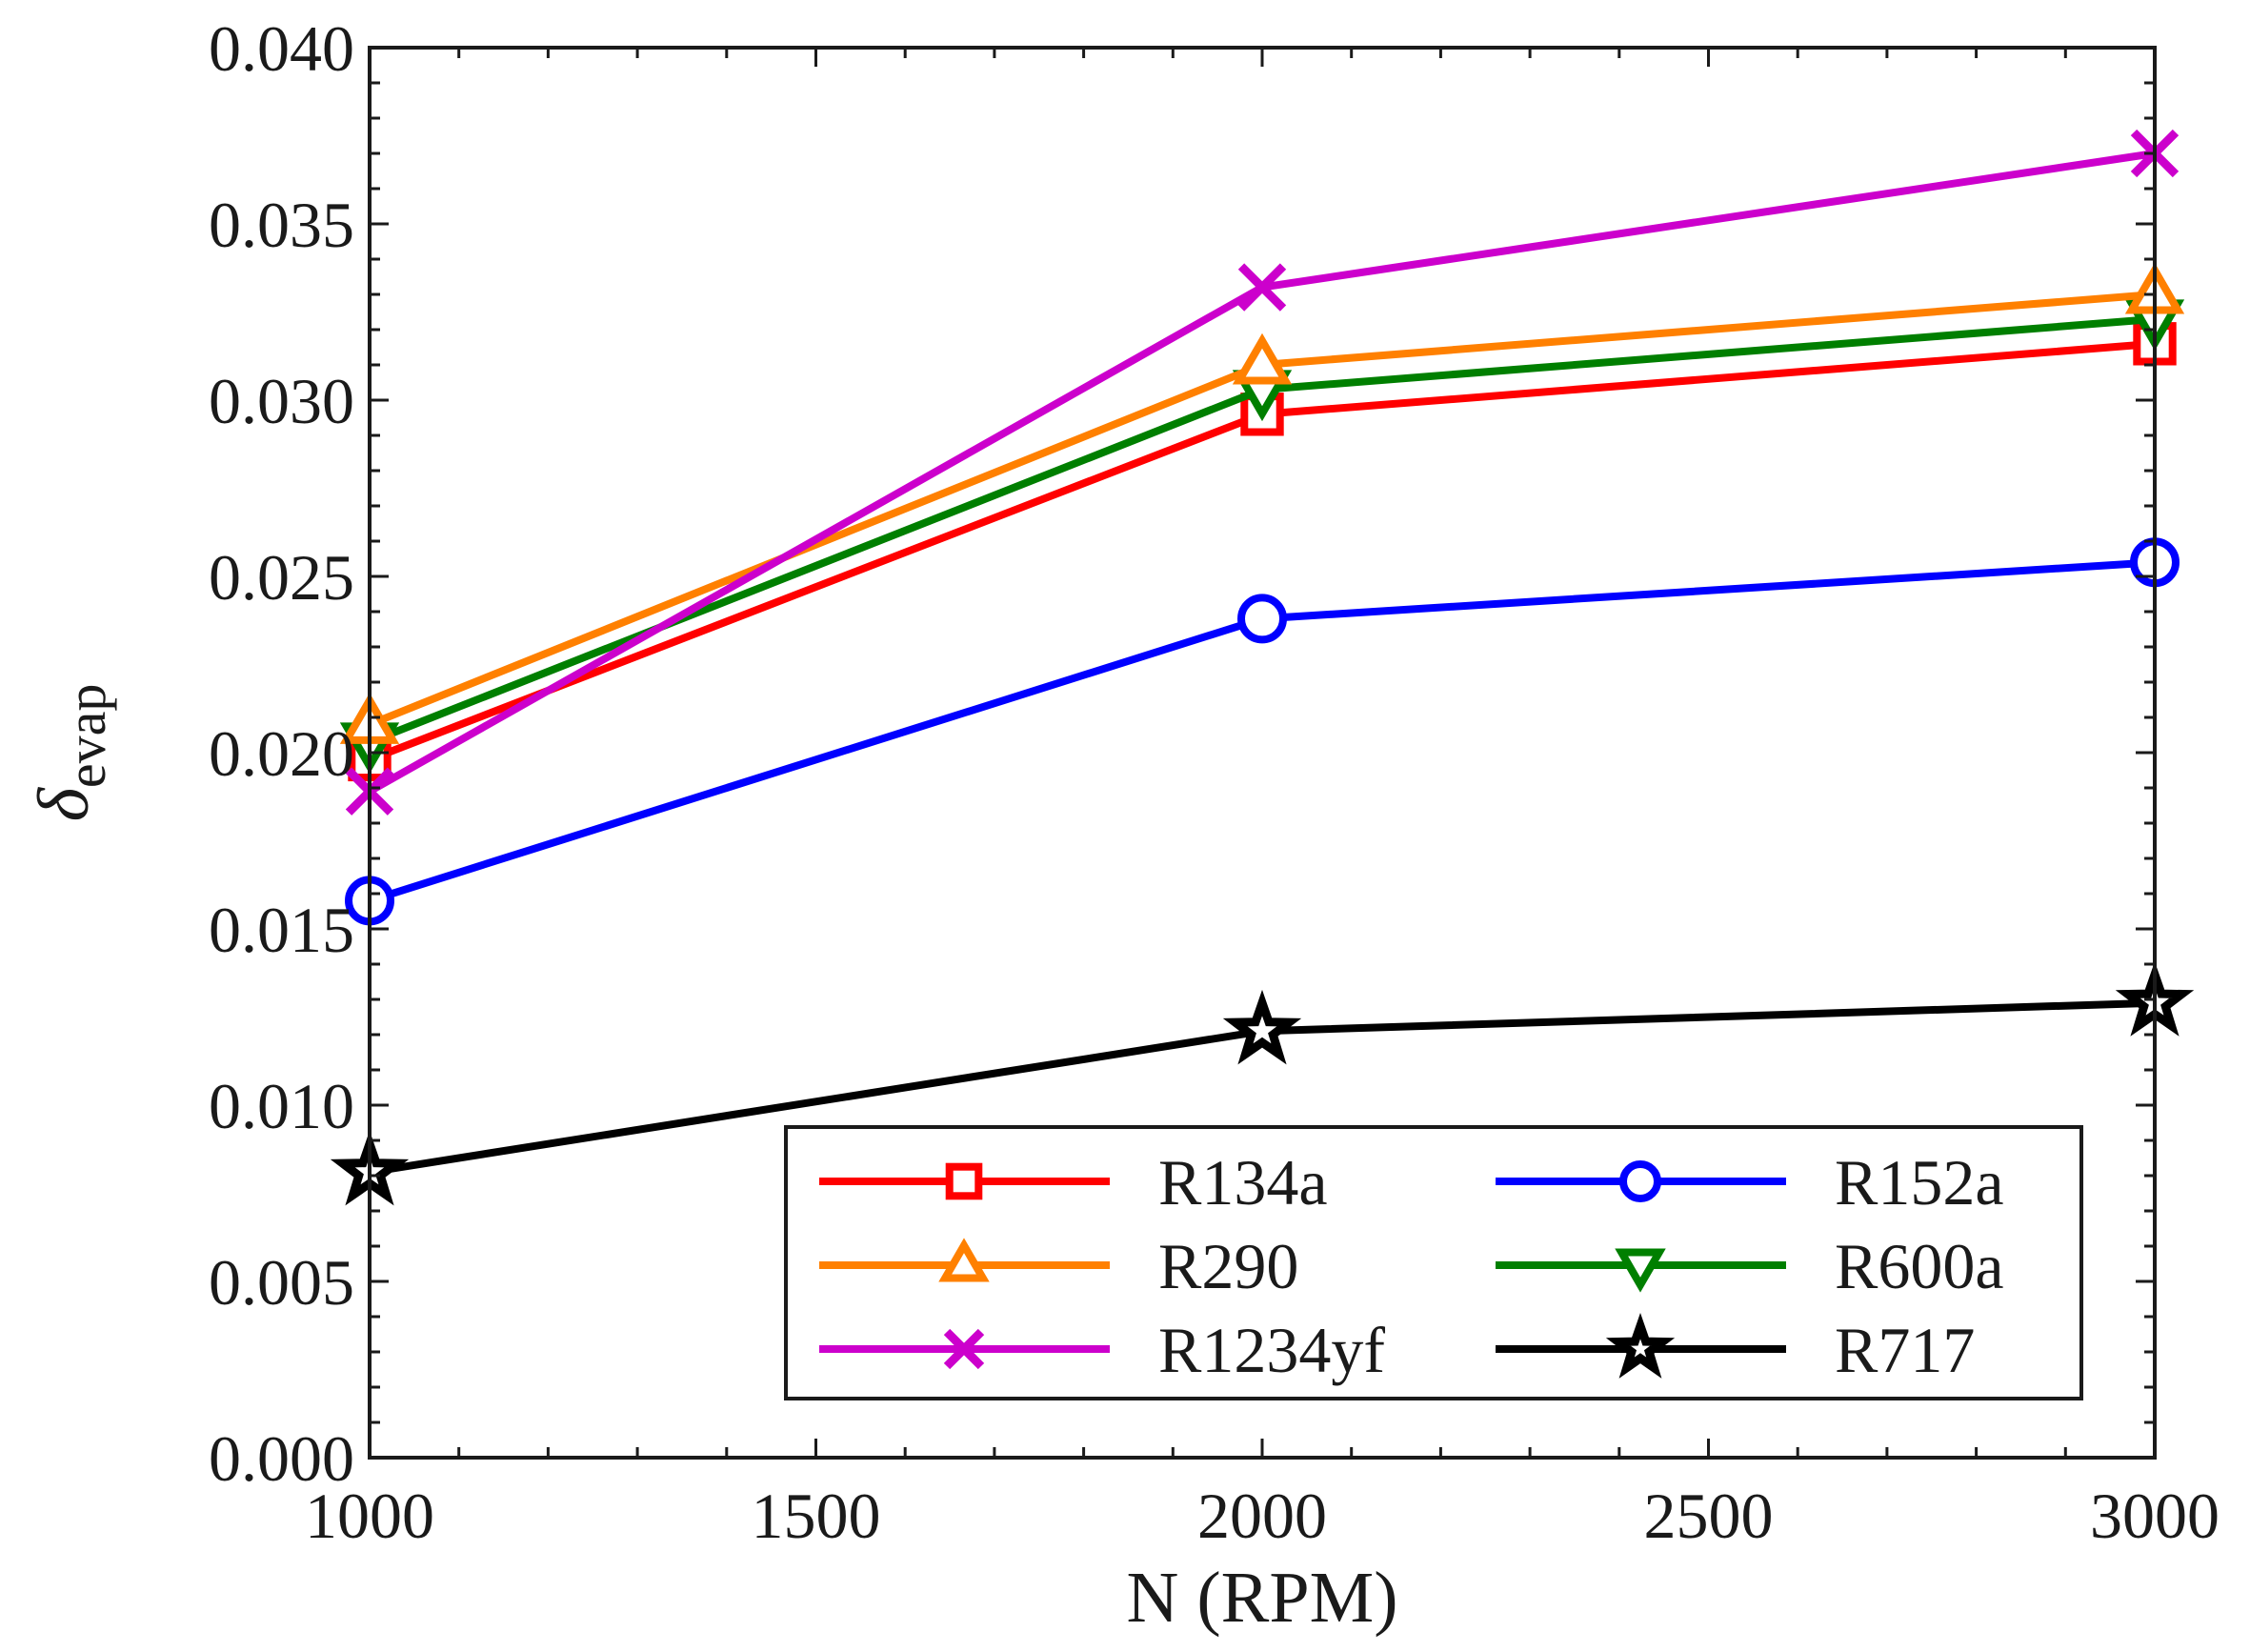 The height and width of the screenshot is (1652, 2250). What do you see at coordinates (281, 225) in the screenshot?
I see `y-tick-label-7: 0.035` at bounding box center [281, 225].